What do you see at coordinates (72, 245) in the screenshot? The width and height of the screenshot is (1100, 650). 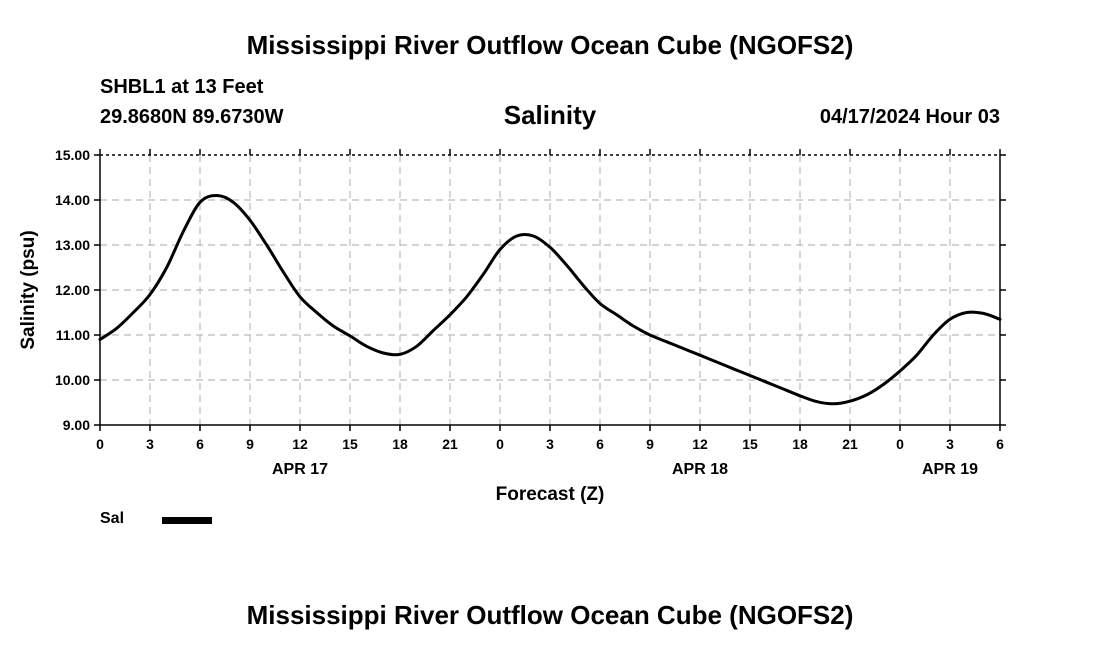 I see `y-tick-label: 13.00` at bounding box center [72, 245].